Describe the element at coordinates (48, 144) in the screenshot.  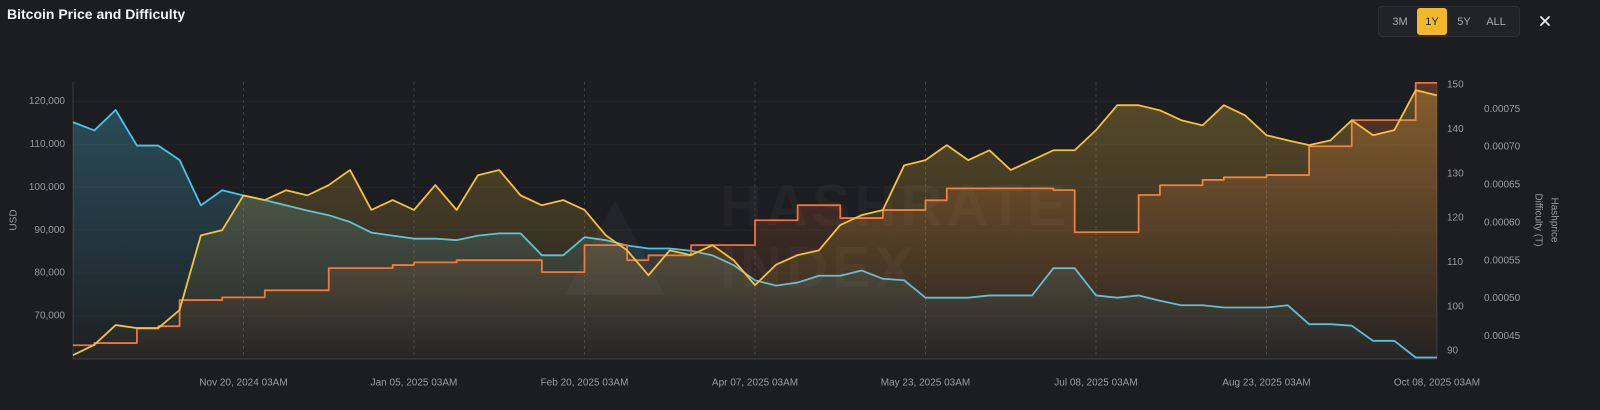
I see `y-tick-label: 110,000` at that location.